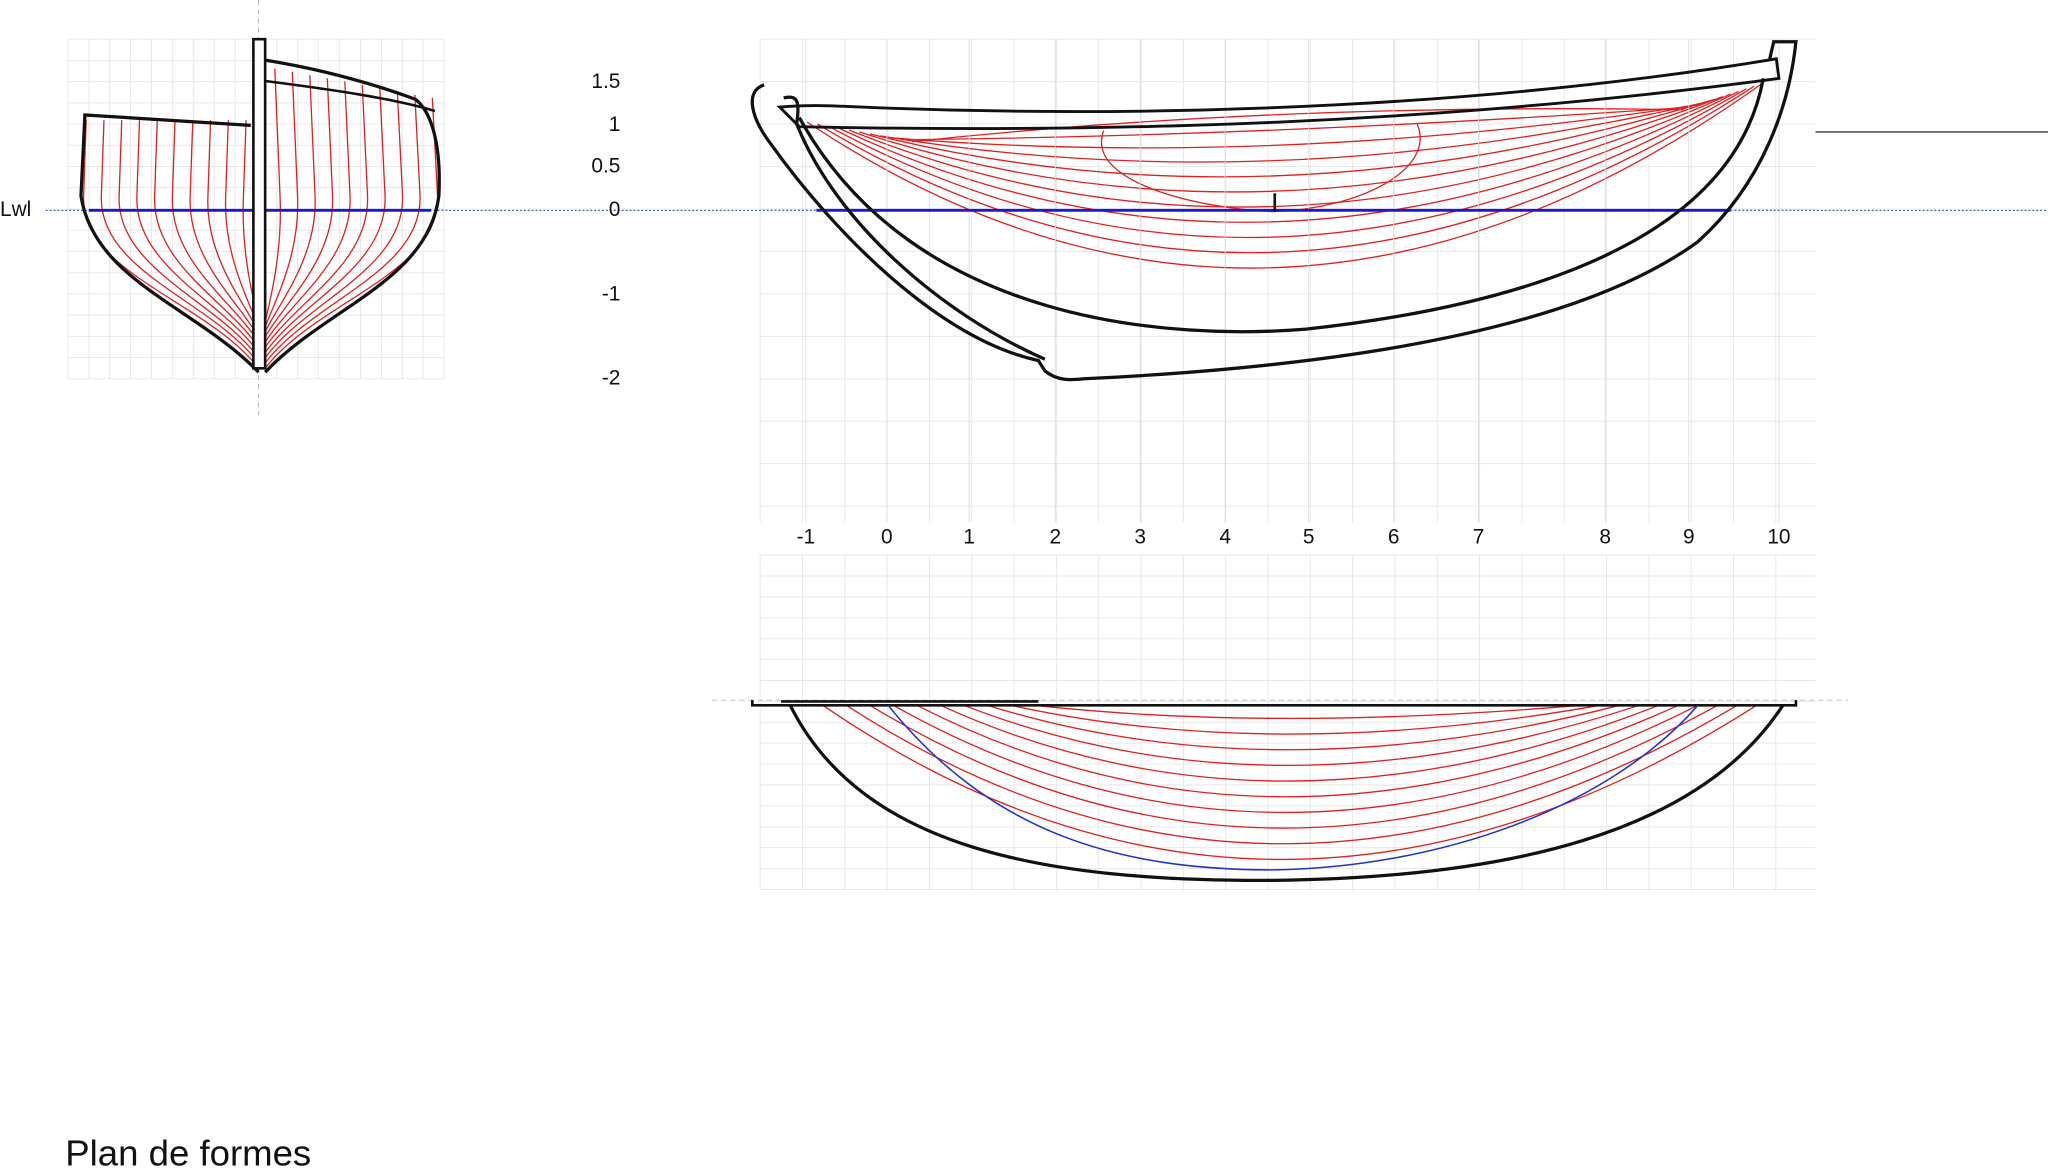  Describe the element at coordinates (605, 229) in the screenshot. I see `height-scale: 1.5 1 0.5 0 -1 -2` at that location.